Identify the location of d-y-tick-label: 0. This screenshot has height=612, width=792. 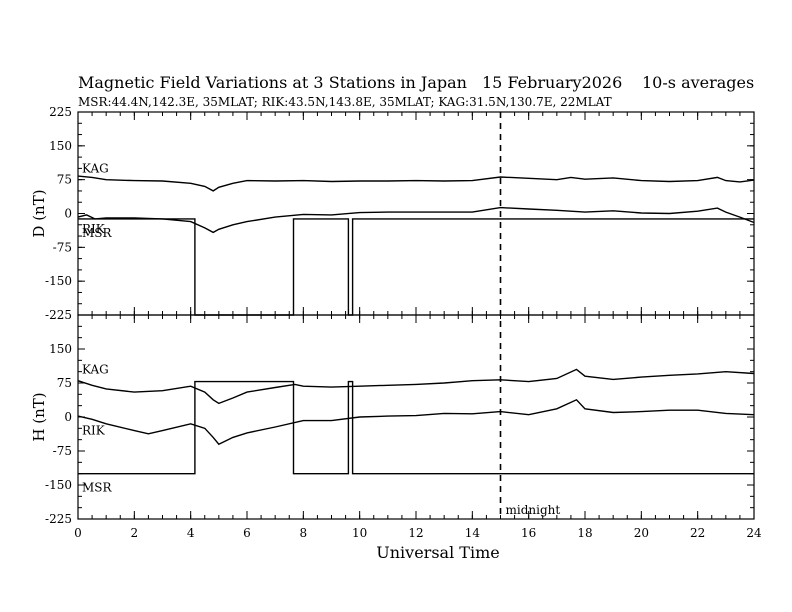
(68, 214).